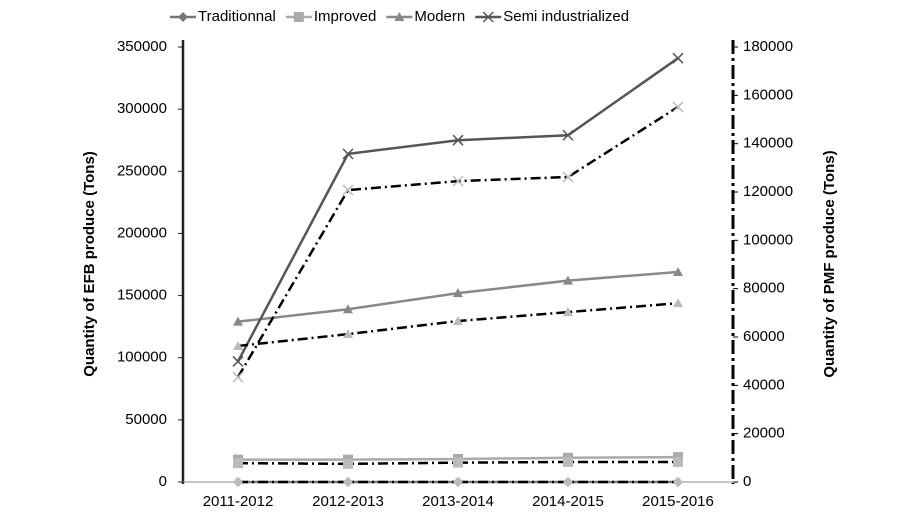  I want to click on y-axis-label: Quantity of EFB produce (Tons), so click(89, 264).